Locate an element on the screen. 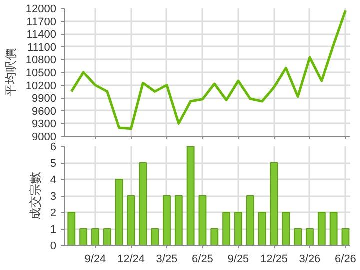 This screenshot has height=270, width=360. y-tick-label: 0 is located at coordinates (53, 246).